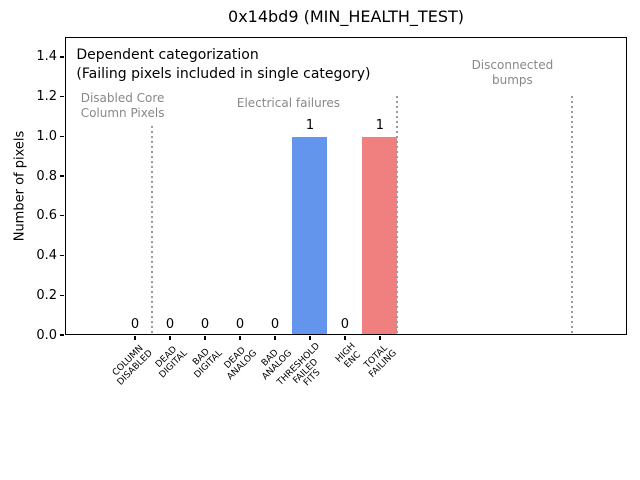 Image resolution: width=640 pixels, height=480 pixels. I want to click on y-tick-label: 1.2, so click(46, 97).